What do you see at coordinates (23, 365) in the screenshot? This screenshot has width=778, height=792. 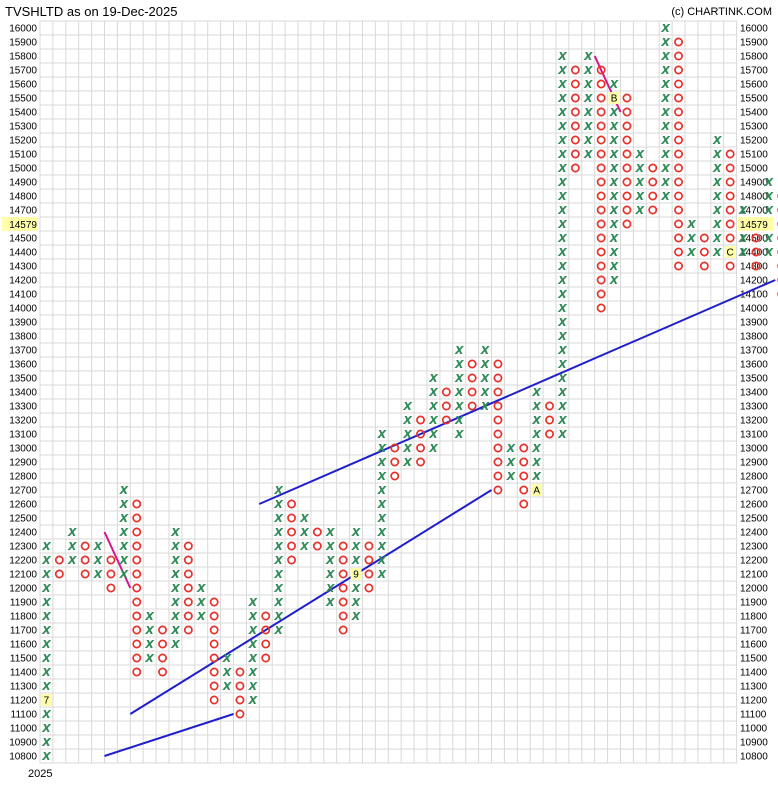 I see `y-tick-label-left: 13600` at bounding box center [23, 365].